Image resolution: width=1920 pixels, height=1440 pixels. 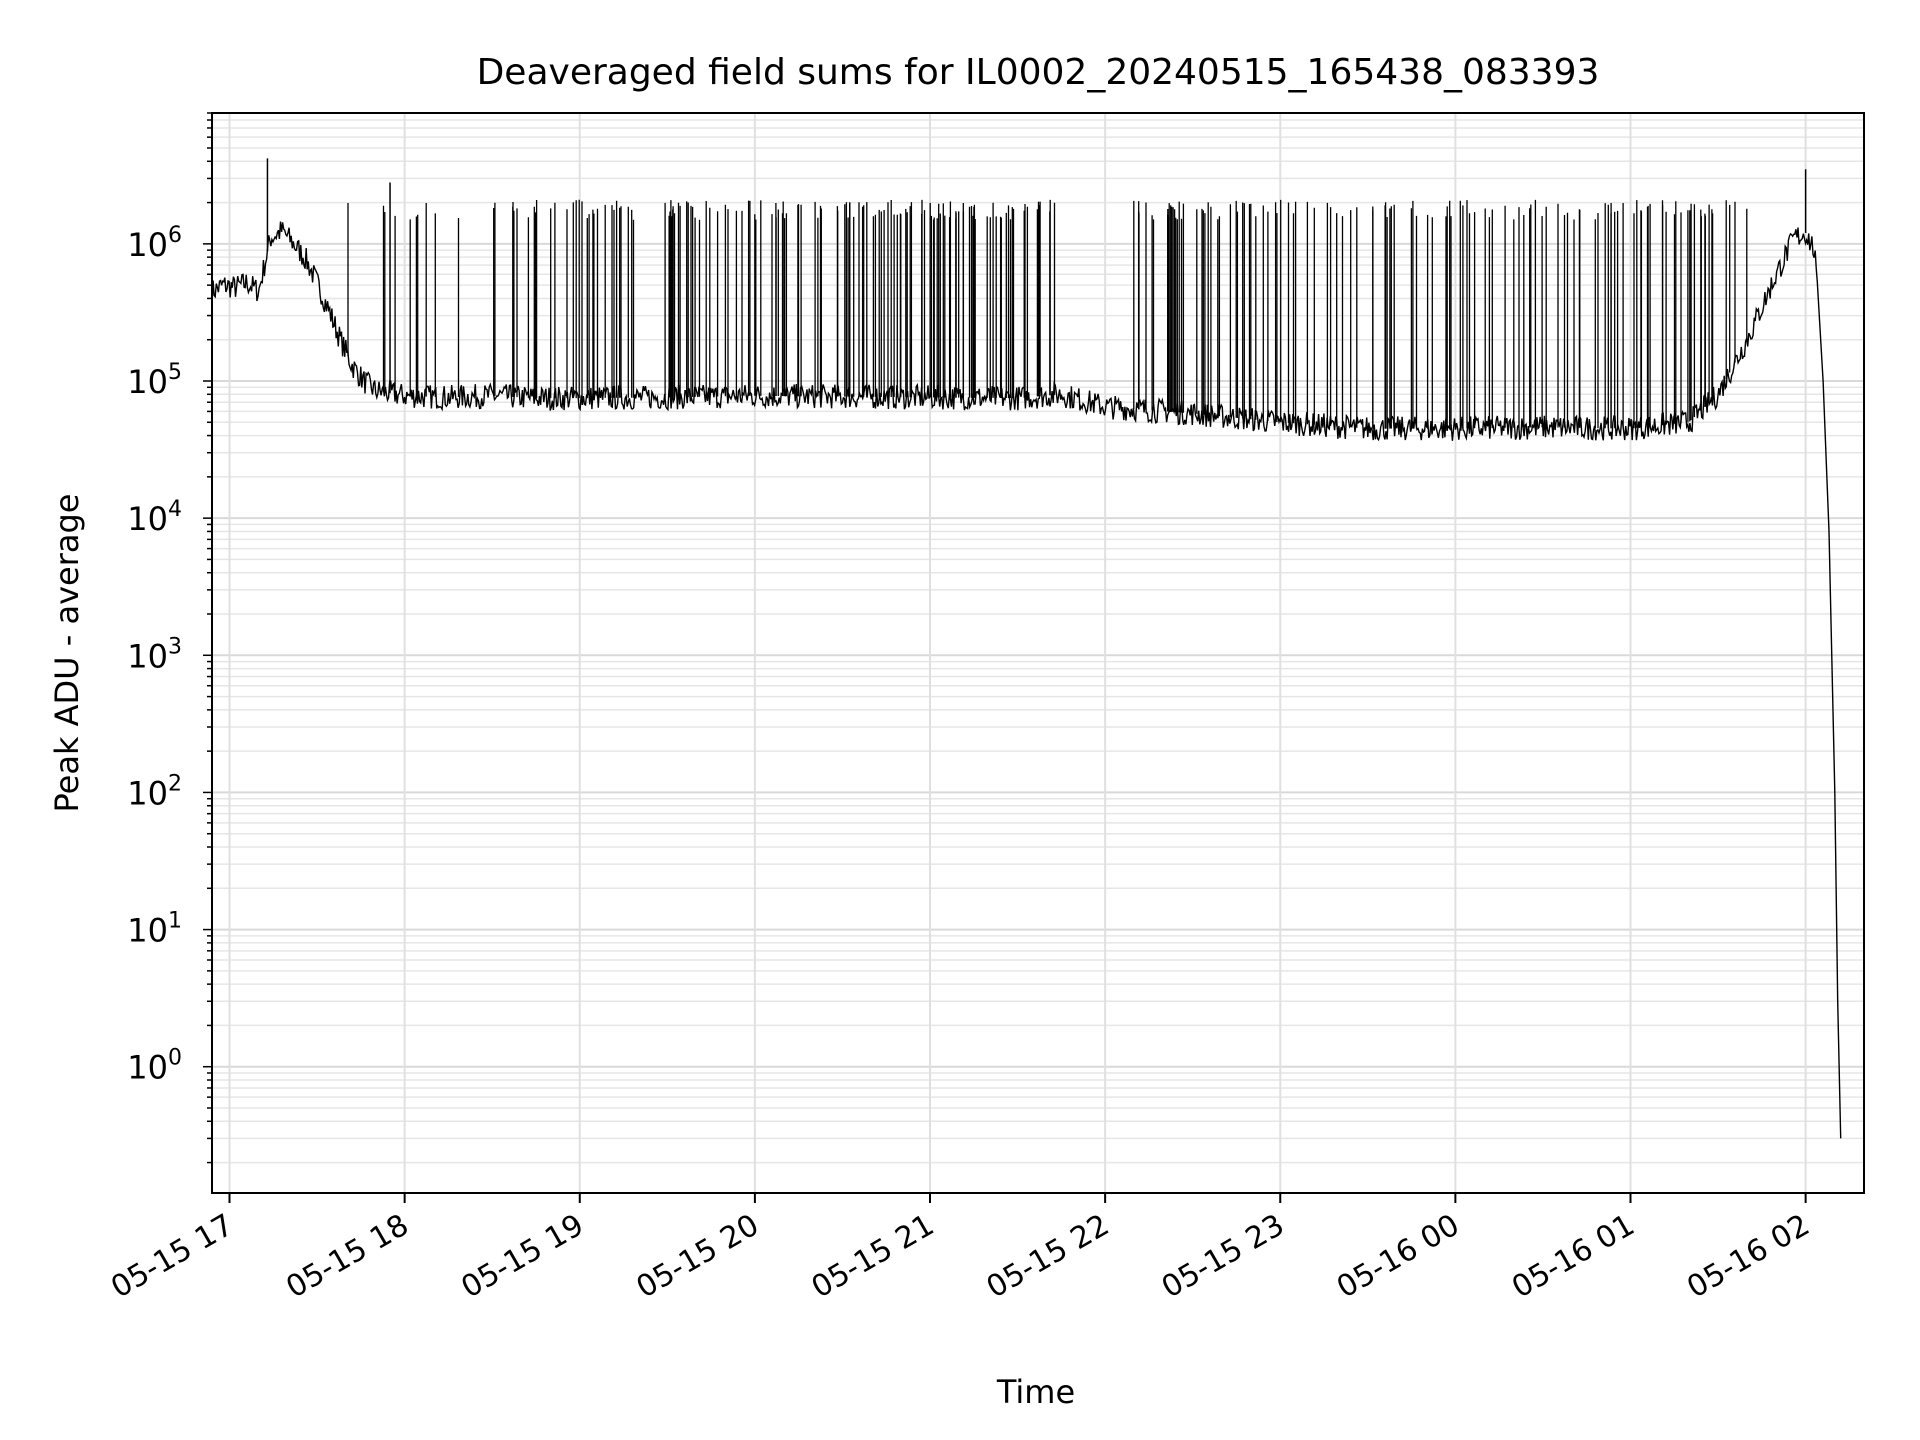 What do you see at coordinates (1398, 1257) in the screenshot?
I see `x-tick-label: 05-16 00` at bounding box center [1398, 1257].